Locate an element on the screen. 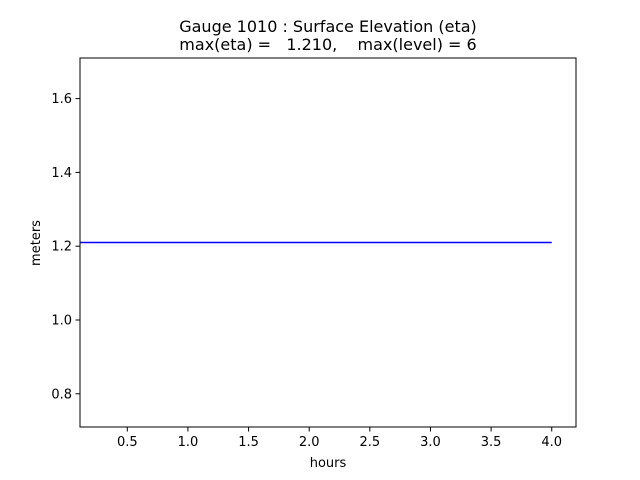 This screenshot has width=640, height=480. y-tick-label: 1.2 is located at coordinates (61, 247).